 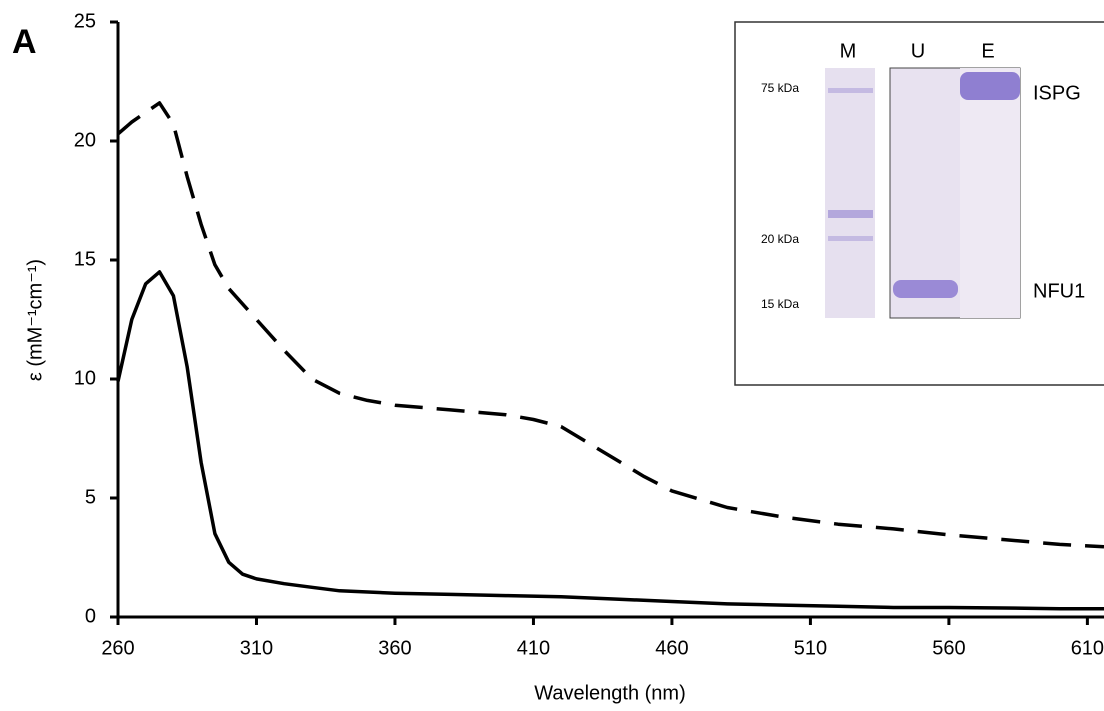 What do you see at coordinates (848, 51) in the screenshot?
I see `lane-label: M` at bounding box center [848, 51].